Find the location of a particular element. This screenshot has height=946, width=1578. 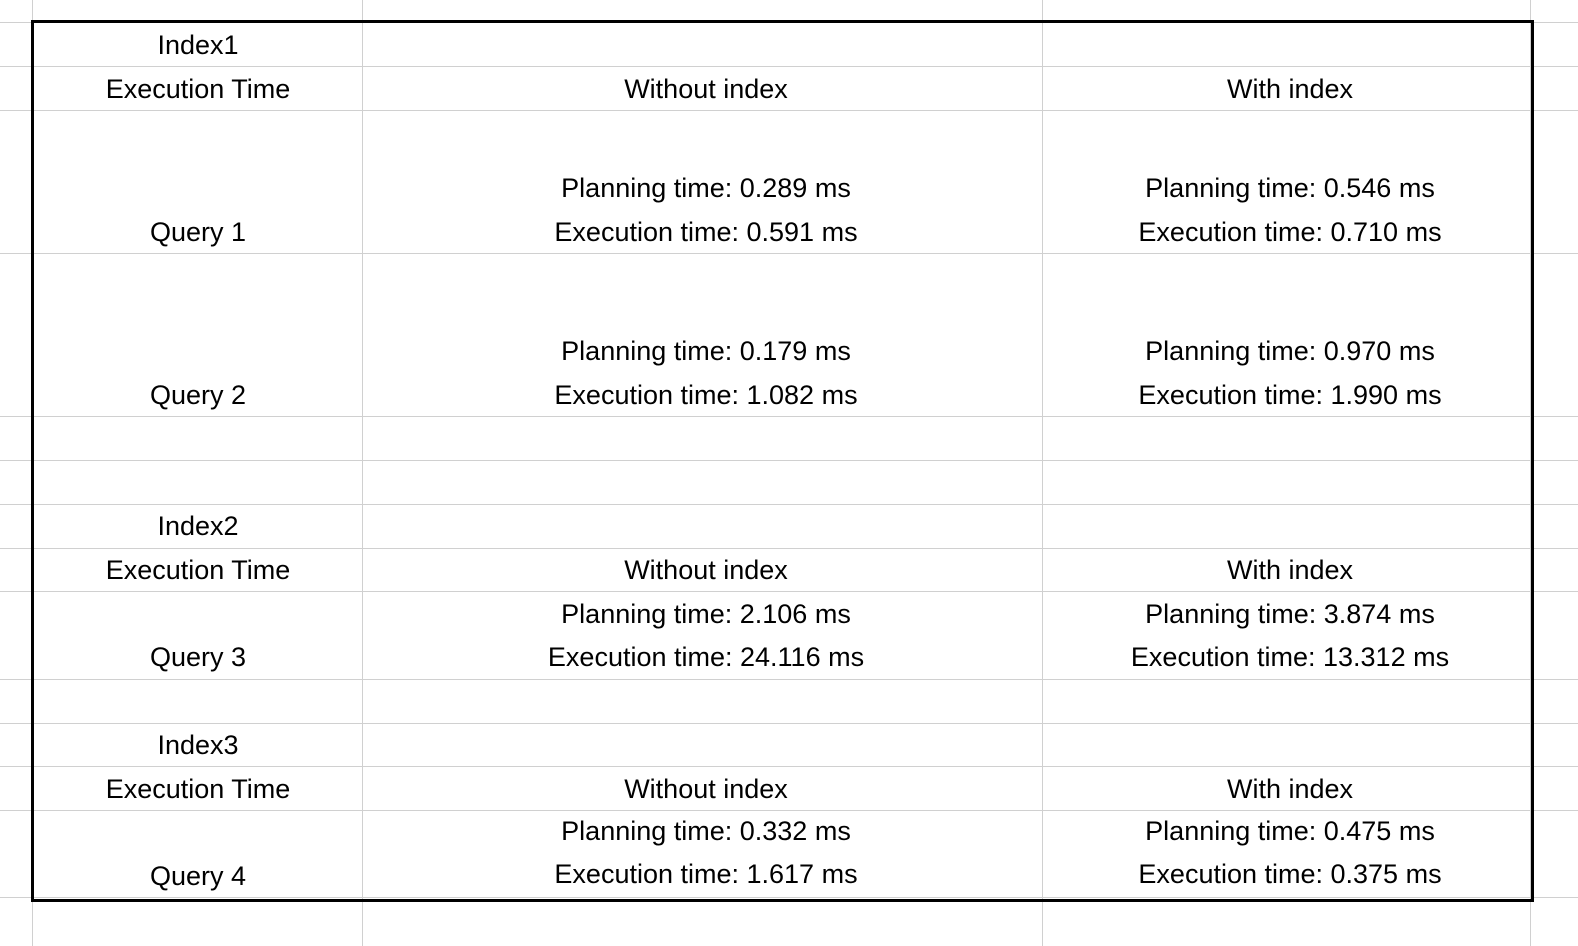

query-name-cell: Query 2 is located at coordinates (198, 395).